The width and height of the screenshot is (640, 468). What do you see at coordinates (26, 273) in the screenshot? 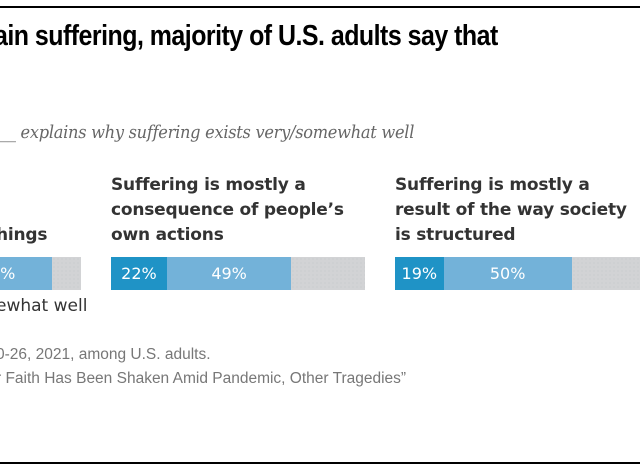
I see `bar-segment-somewhat: %` at bounding box center [26, 273].